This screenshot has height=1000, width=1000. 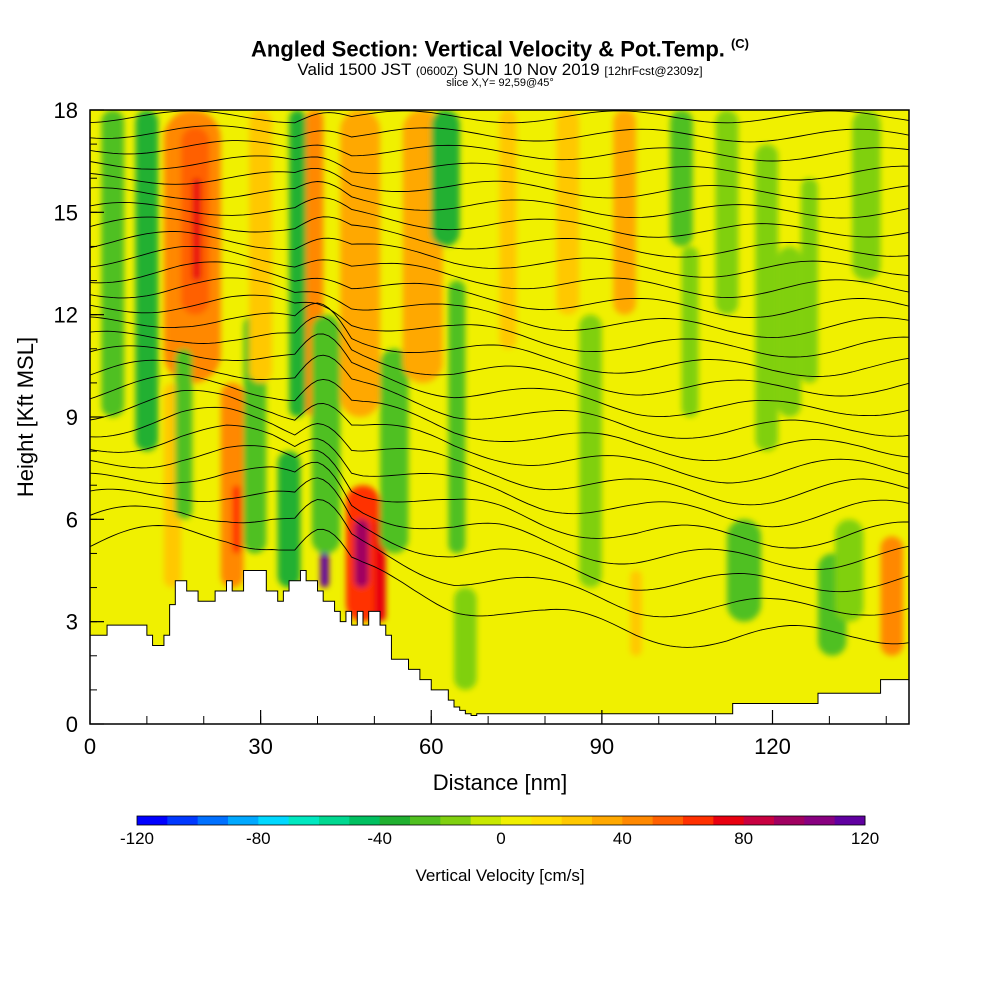 I want to click on slice-label: slice X,Y= 92,59@45°, so click(x=500, y=83).